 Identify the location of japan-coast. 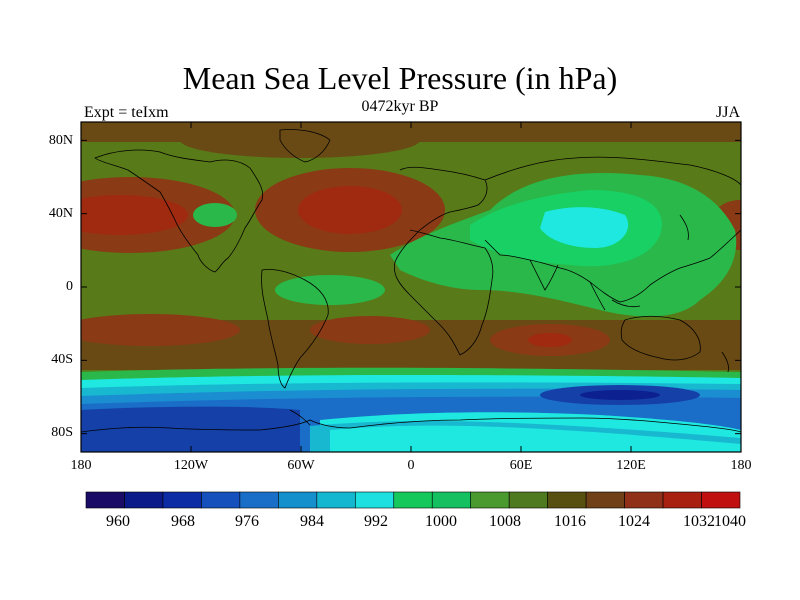
(684, 227).